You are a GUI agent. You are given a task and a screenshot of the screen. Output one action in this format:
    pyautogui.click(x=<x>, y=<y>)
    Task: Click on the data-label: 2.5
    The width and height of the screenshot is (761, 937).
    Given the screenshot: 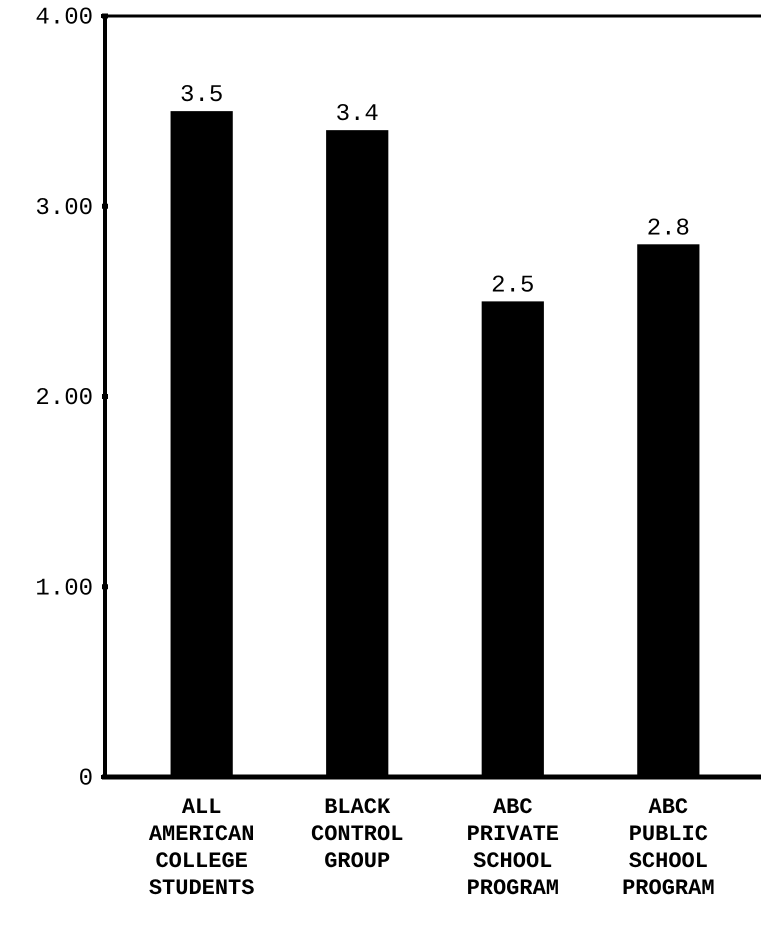 What is the action you would take?
    pyautogui.click(x=512, y=286)
    